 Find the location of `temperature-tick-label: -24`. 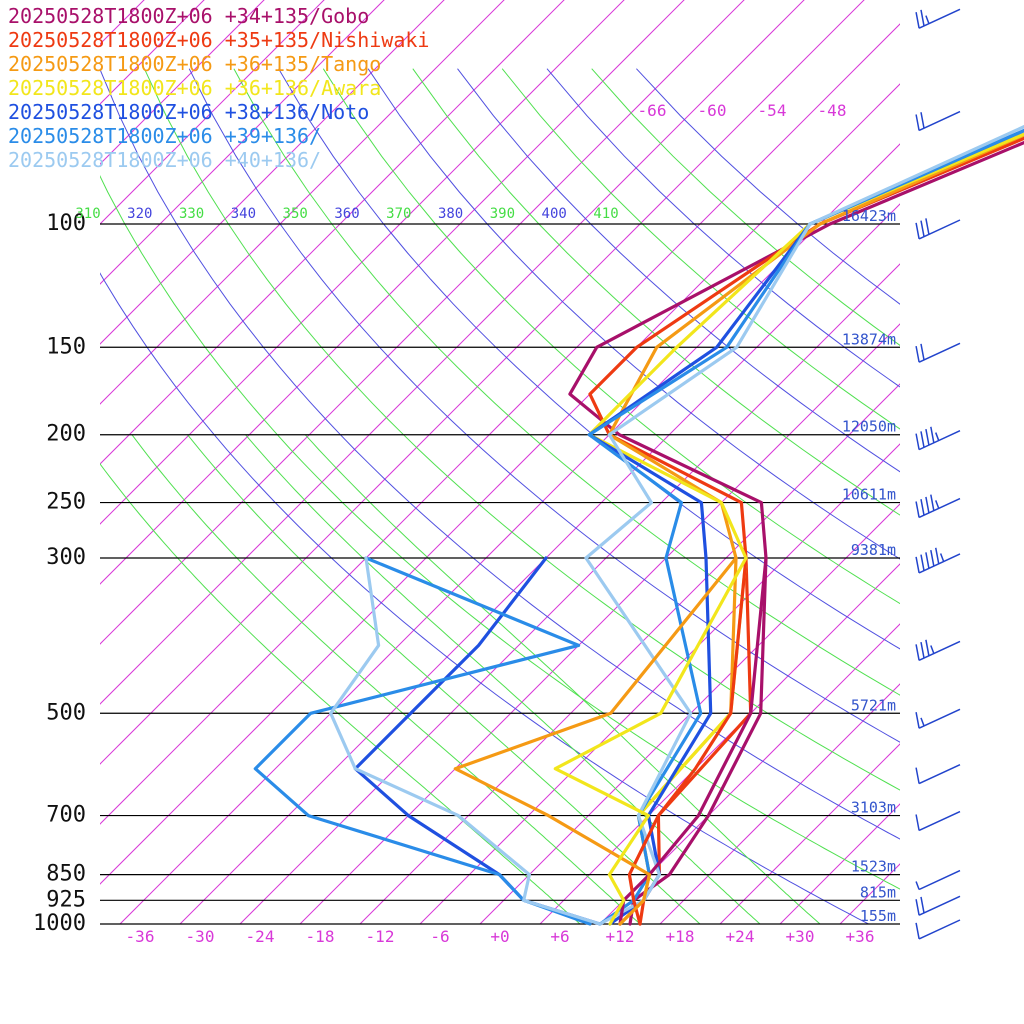

temperature-tick-label: -24 is located at coordinates (260, 936).